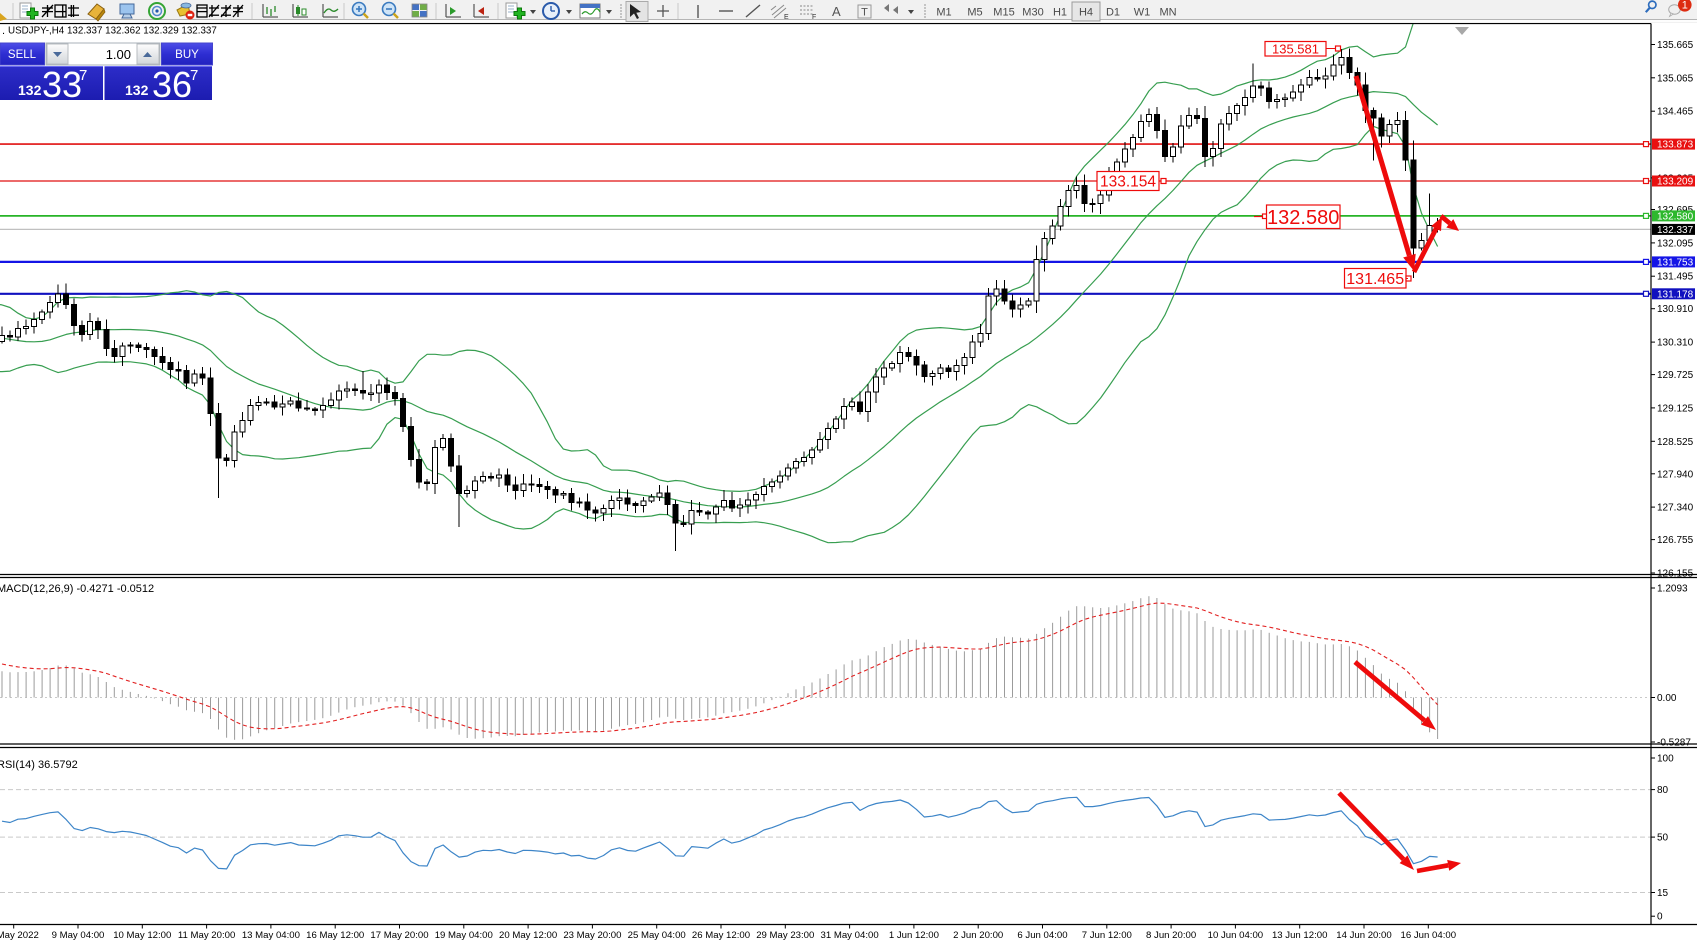 The height and width of the screenshot is (945, 1697). What do you see at coordinates (142, 935) in the screenshot?
I see `svg-text: 10 May 12:00` at bounding box center [142, 935].